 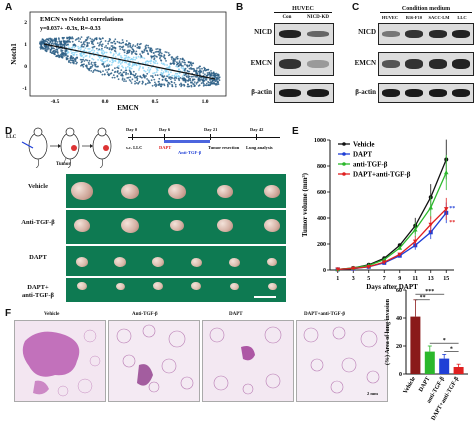 I want to click on scatter-title: EMCN vs Notch1 correlations, so click(x=82, y=19).